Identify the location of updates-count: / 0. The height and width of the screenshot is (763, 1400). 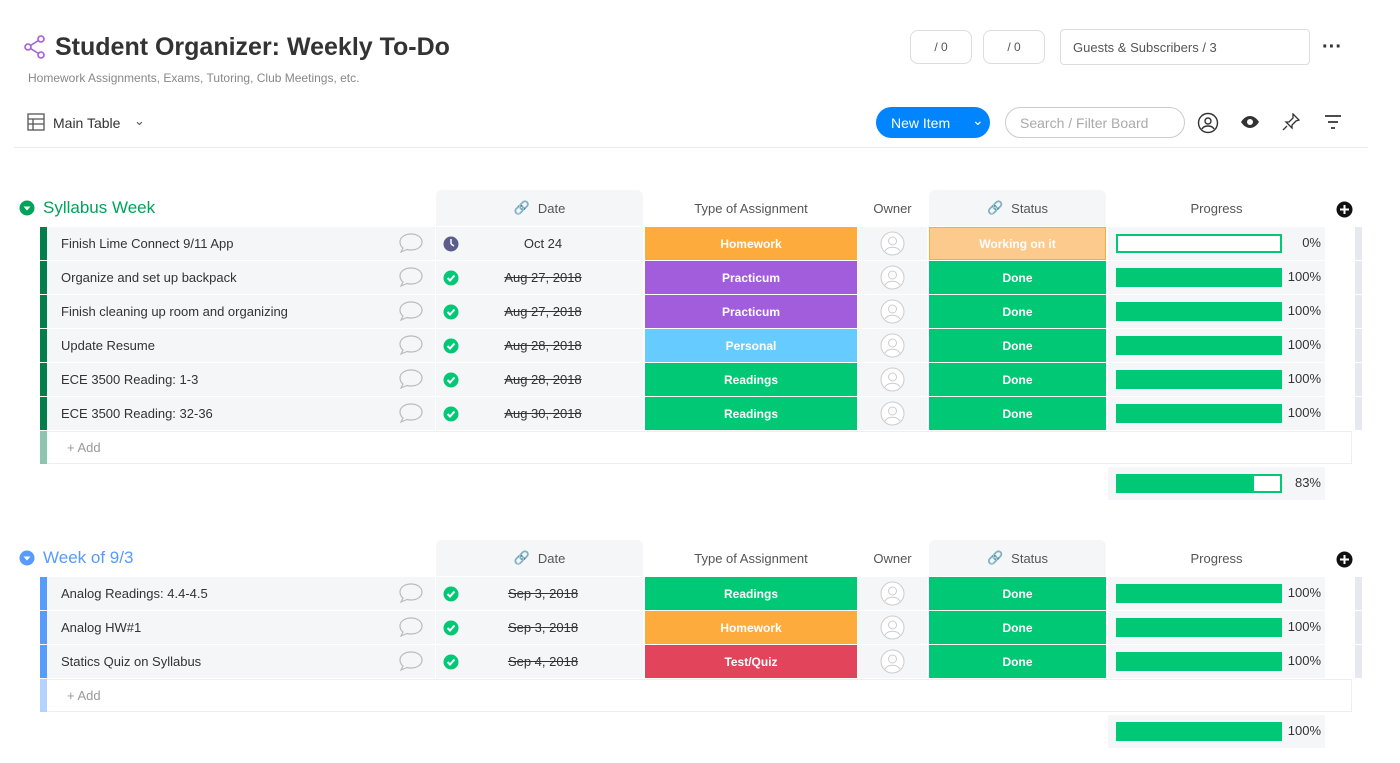
(941, 47).